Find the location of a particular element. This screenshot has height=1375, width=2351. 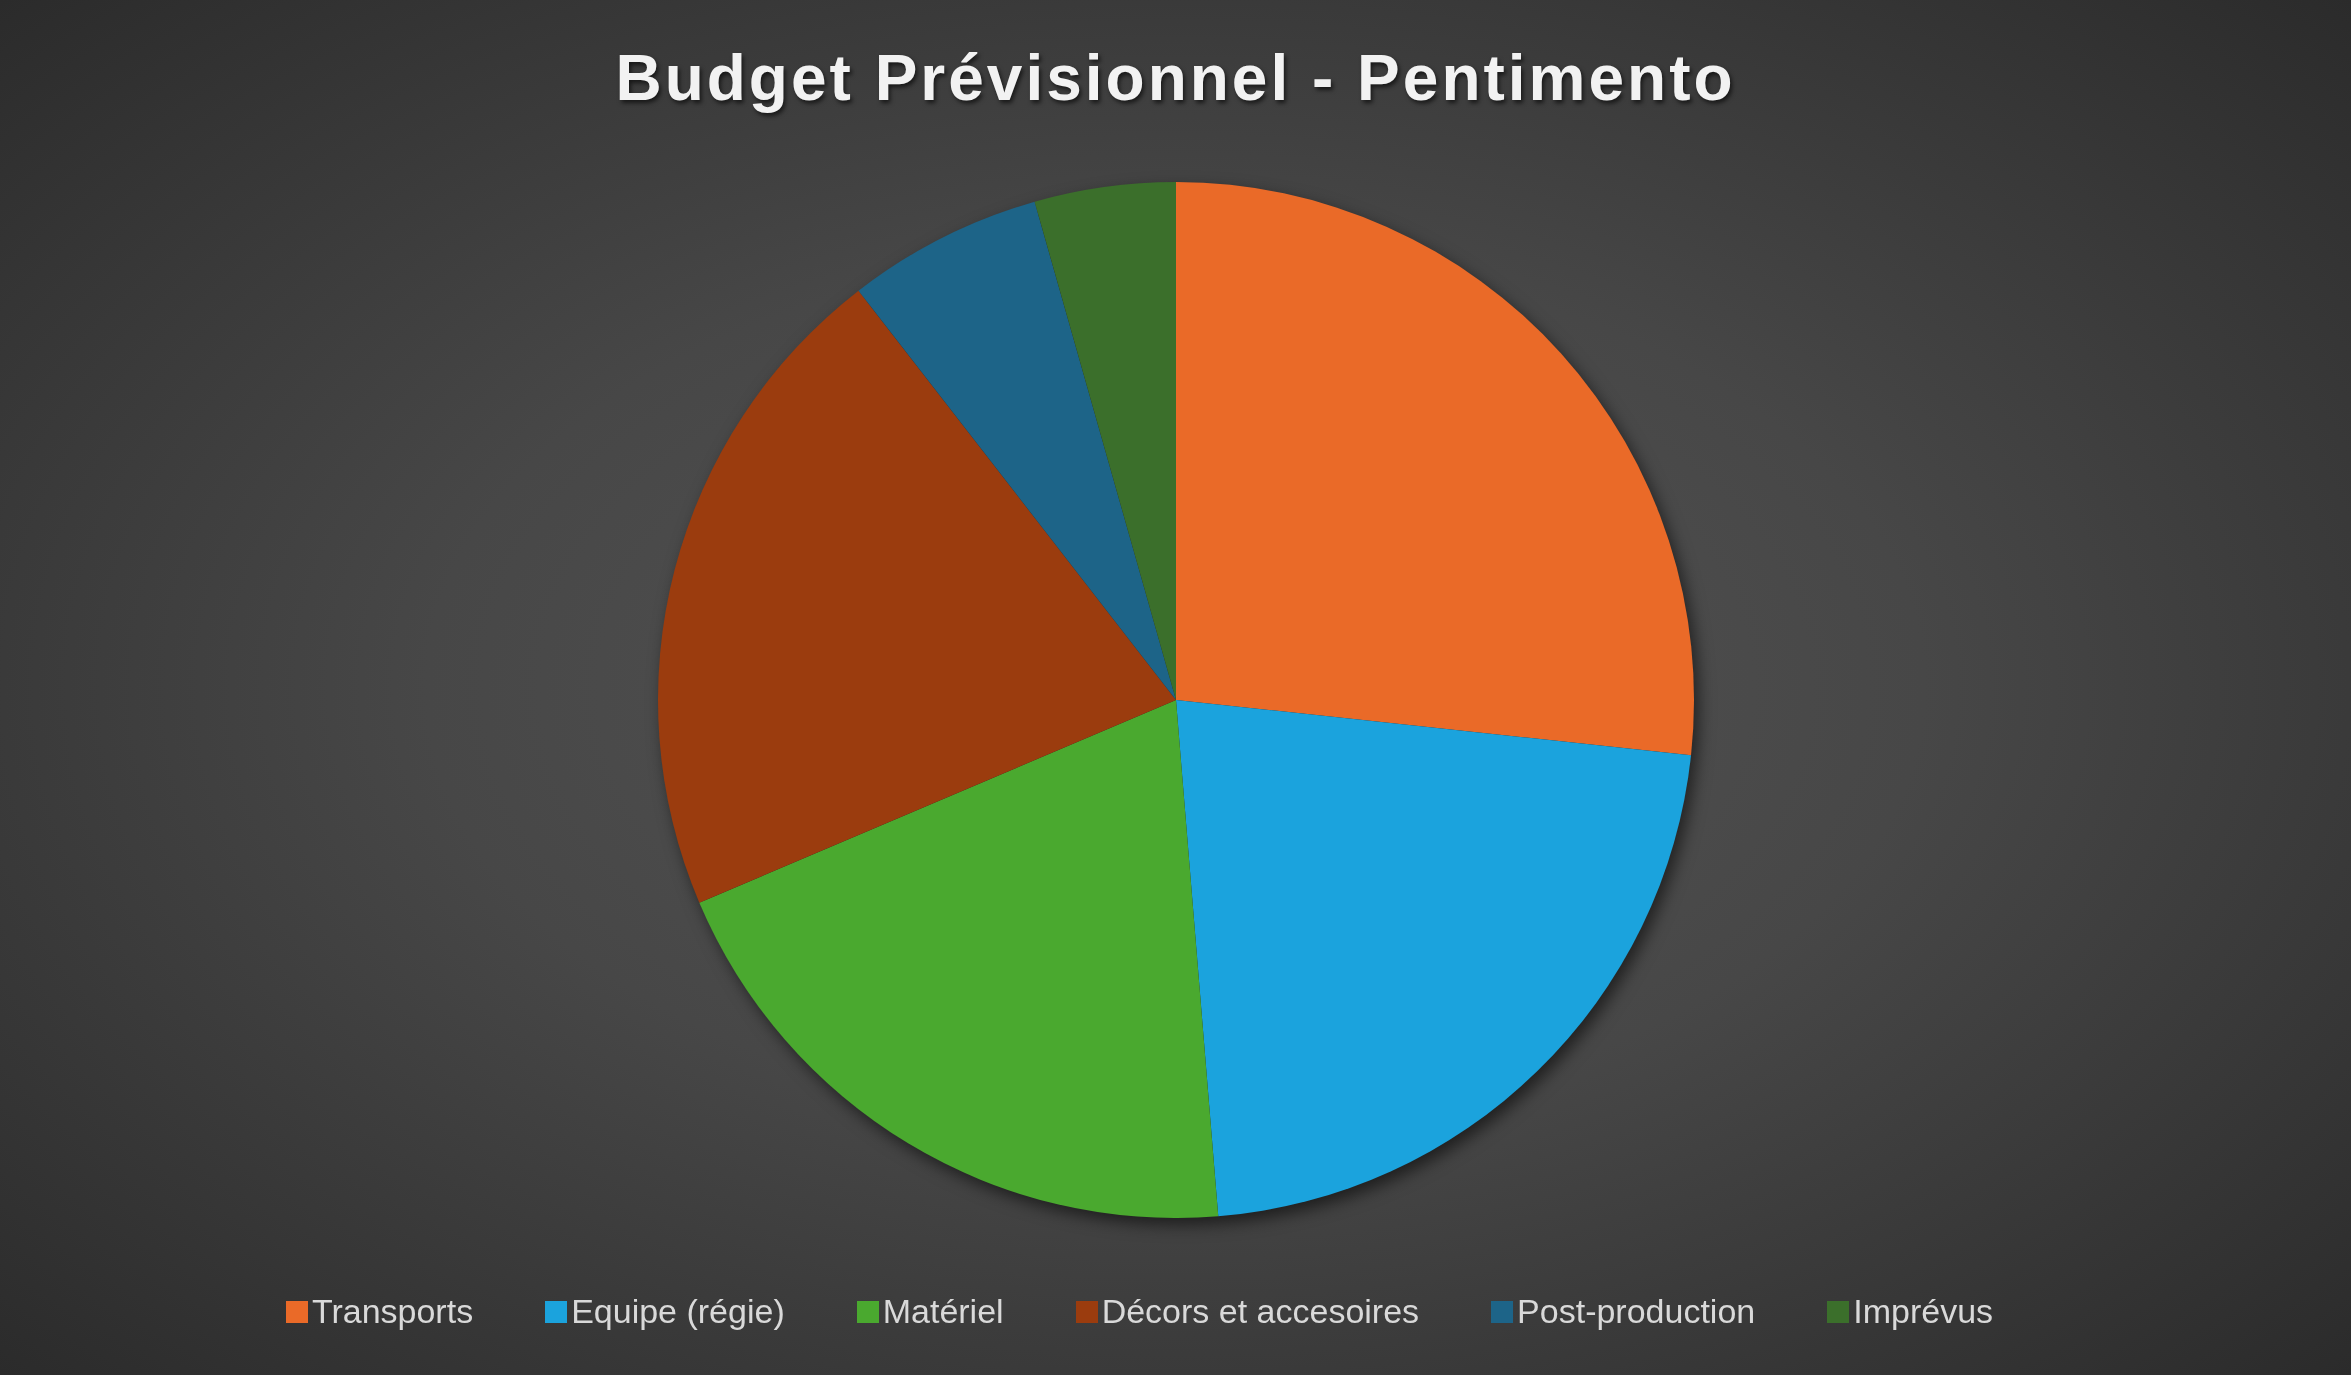

legend-label: Décors et accesoires is located at coordinates (1260, 1311).